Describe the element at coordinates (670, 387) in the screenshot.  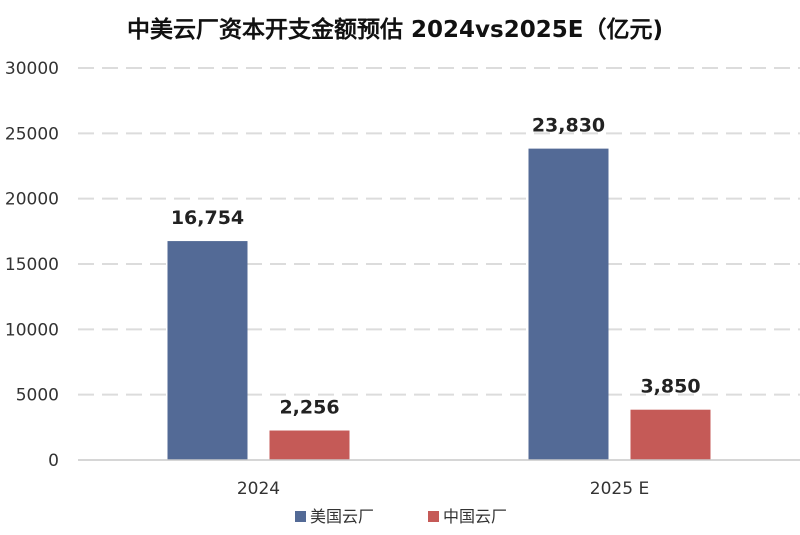
I see `data-label: 3,850` at that location.